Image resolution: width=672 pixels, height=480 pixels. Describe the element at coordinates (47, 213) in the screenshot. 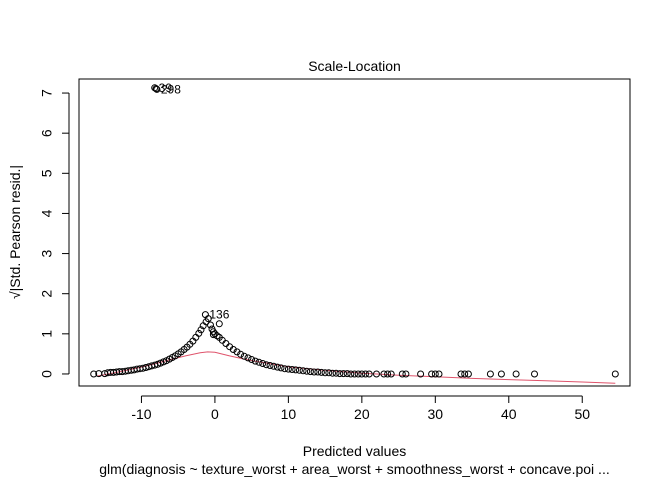

I see `y-tick-label: 4` at that location.